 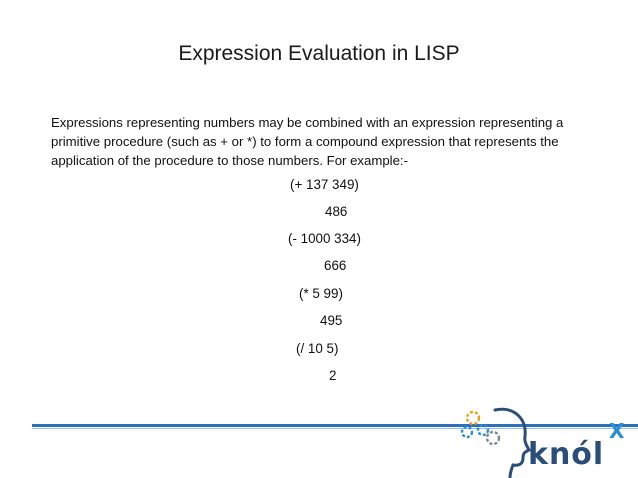 What do you see at coordinates (324, 238) in the screenshot?
I see `example-expression-2: (- 1000 334)` at bounding box center [324, 238].